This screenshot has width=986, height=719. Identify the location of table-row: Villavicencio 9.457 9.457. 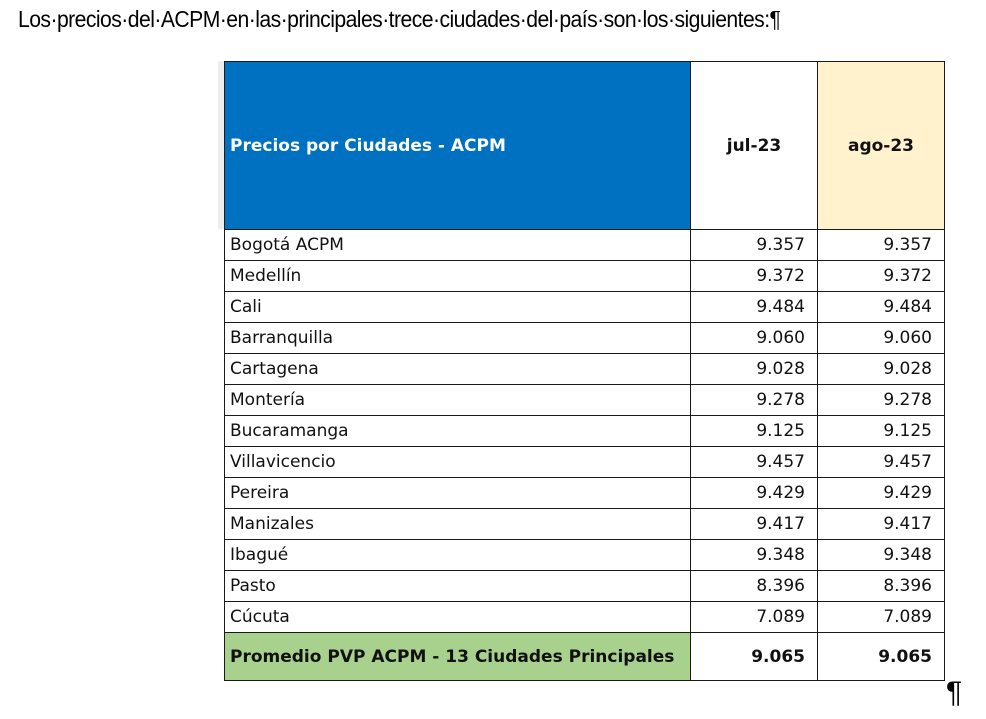
(584, 462).